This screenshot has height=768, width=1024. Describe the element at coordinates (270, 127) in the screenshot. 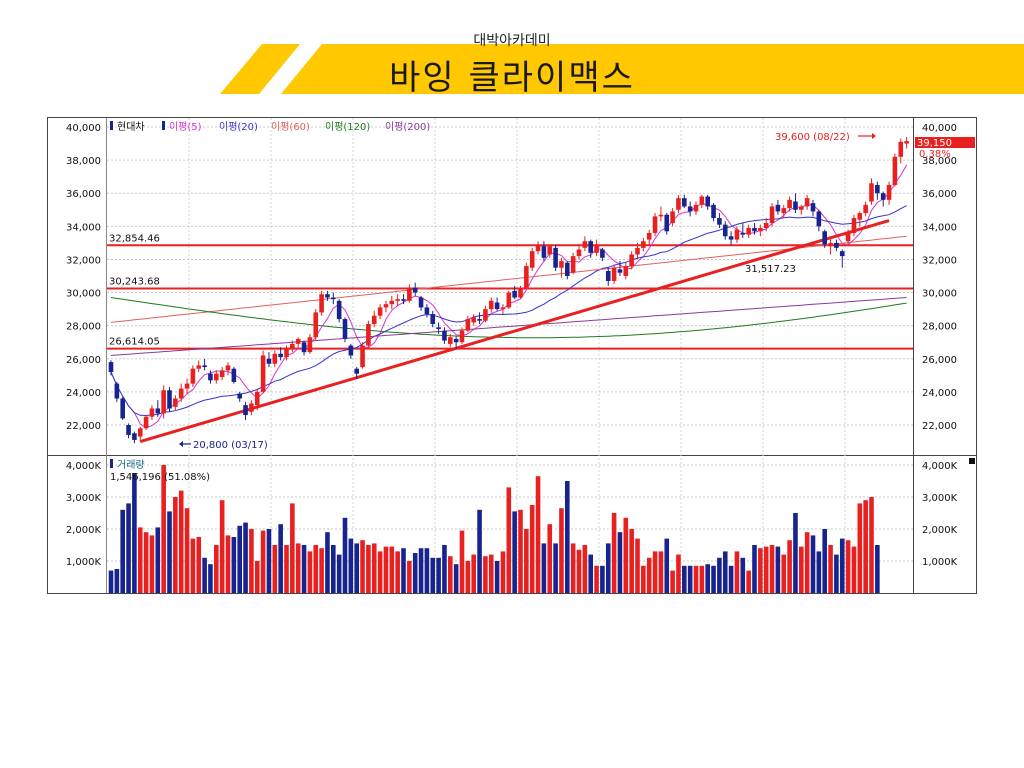

I see `legend: 현대차 이평(5) 이평(20) 이평(60) 이평(120) 이평(200)` at that location.